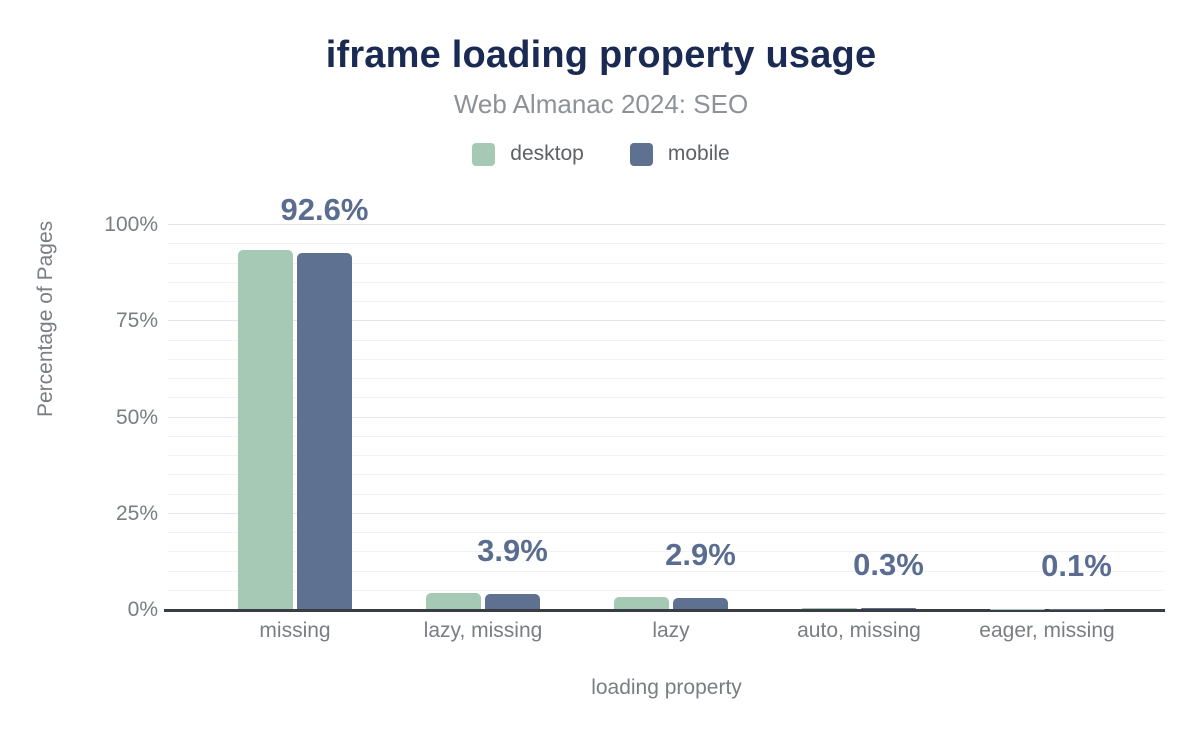 The width and height of the screenshot is (1202, 742). Describe the element at coordinates (601, 55) in the screenshot. I see `chart-title: iframe loading property usage` at that location.